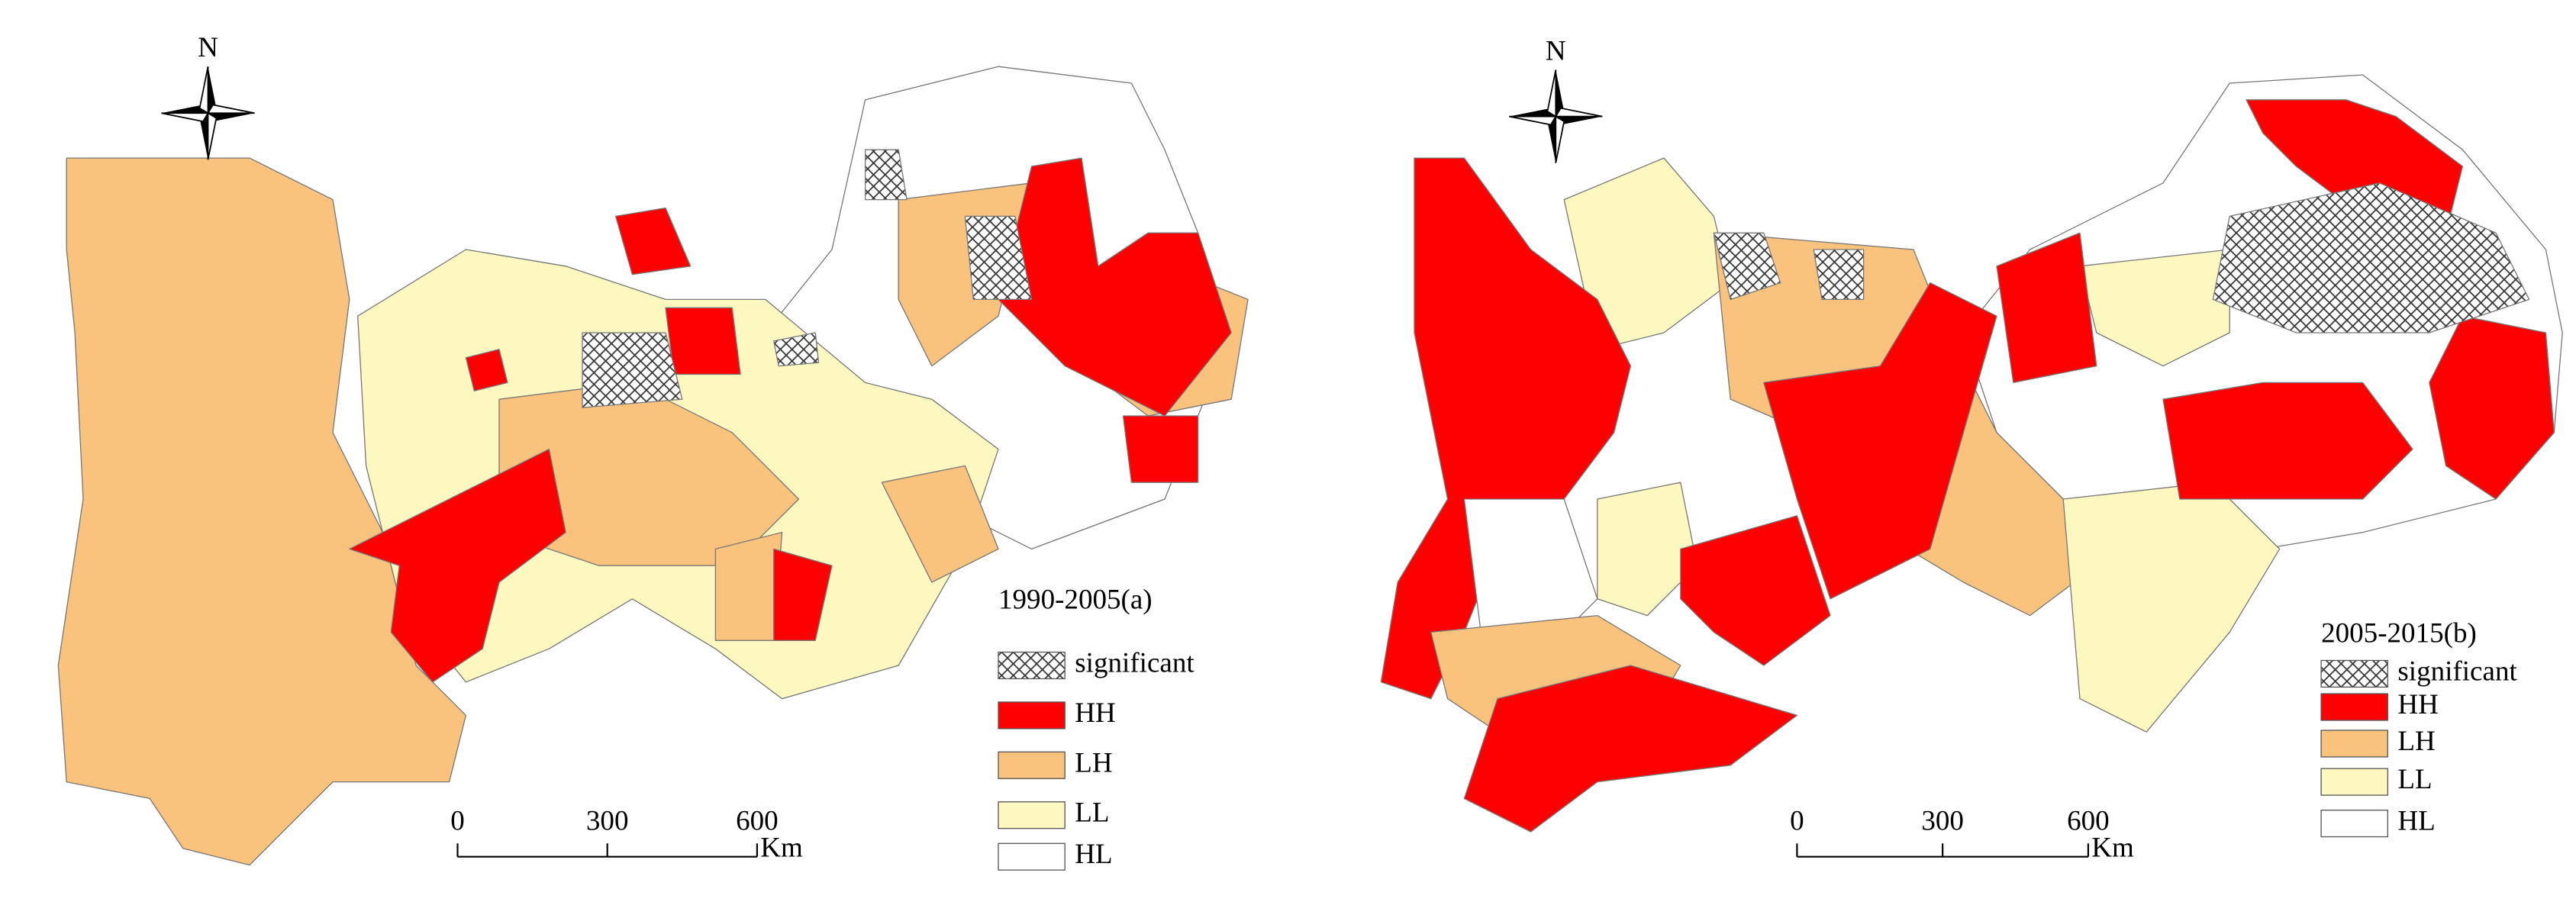 The image size is (2576, 902). Describe the element at coordinates (1076, 600) in the screenshot. I see `legend-title: 1990-2005(a)` at that location.